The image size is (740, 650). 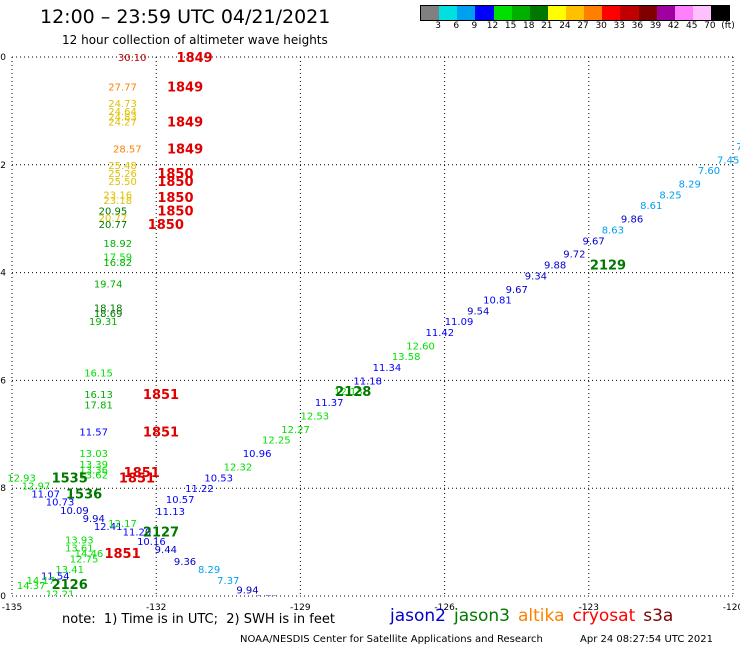 I want to click on color-scale-label: 42, so click(x=673, y=26).